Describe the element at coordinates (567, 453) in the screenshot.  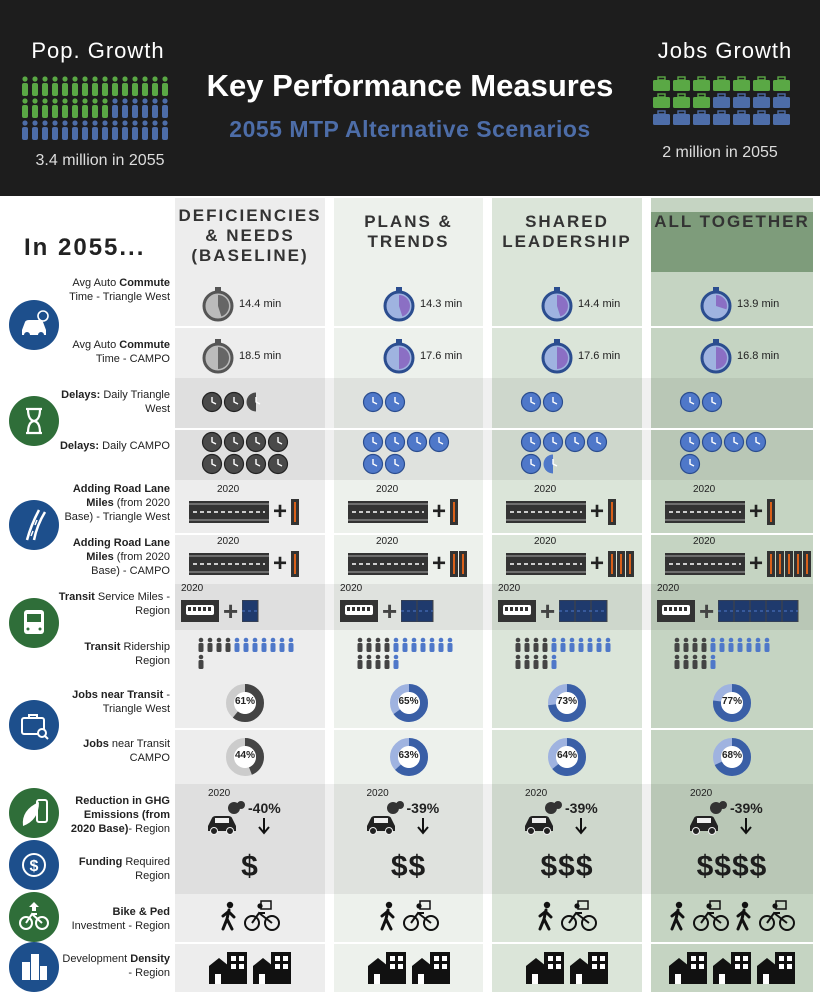
I see `delay-campo-cell` at that location.